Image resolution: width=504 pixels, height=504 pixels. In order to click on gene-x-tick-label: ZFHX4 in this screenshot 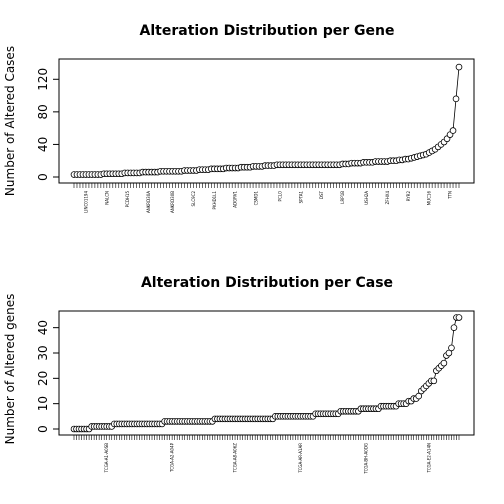, I will do `click(387, 198)`.